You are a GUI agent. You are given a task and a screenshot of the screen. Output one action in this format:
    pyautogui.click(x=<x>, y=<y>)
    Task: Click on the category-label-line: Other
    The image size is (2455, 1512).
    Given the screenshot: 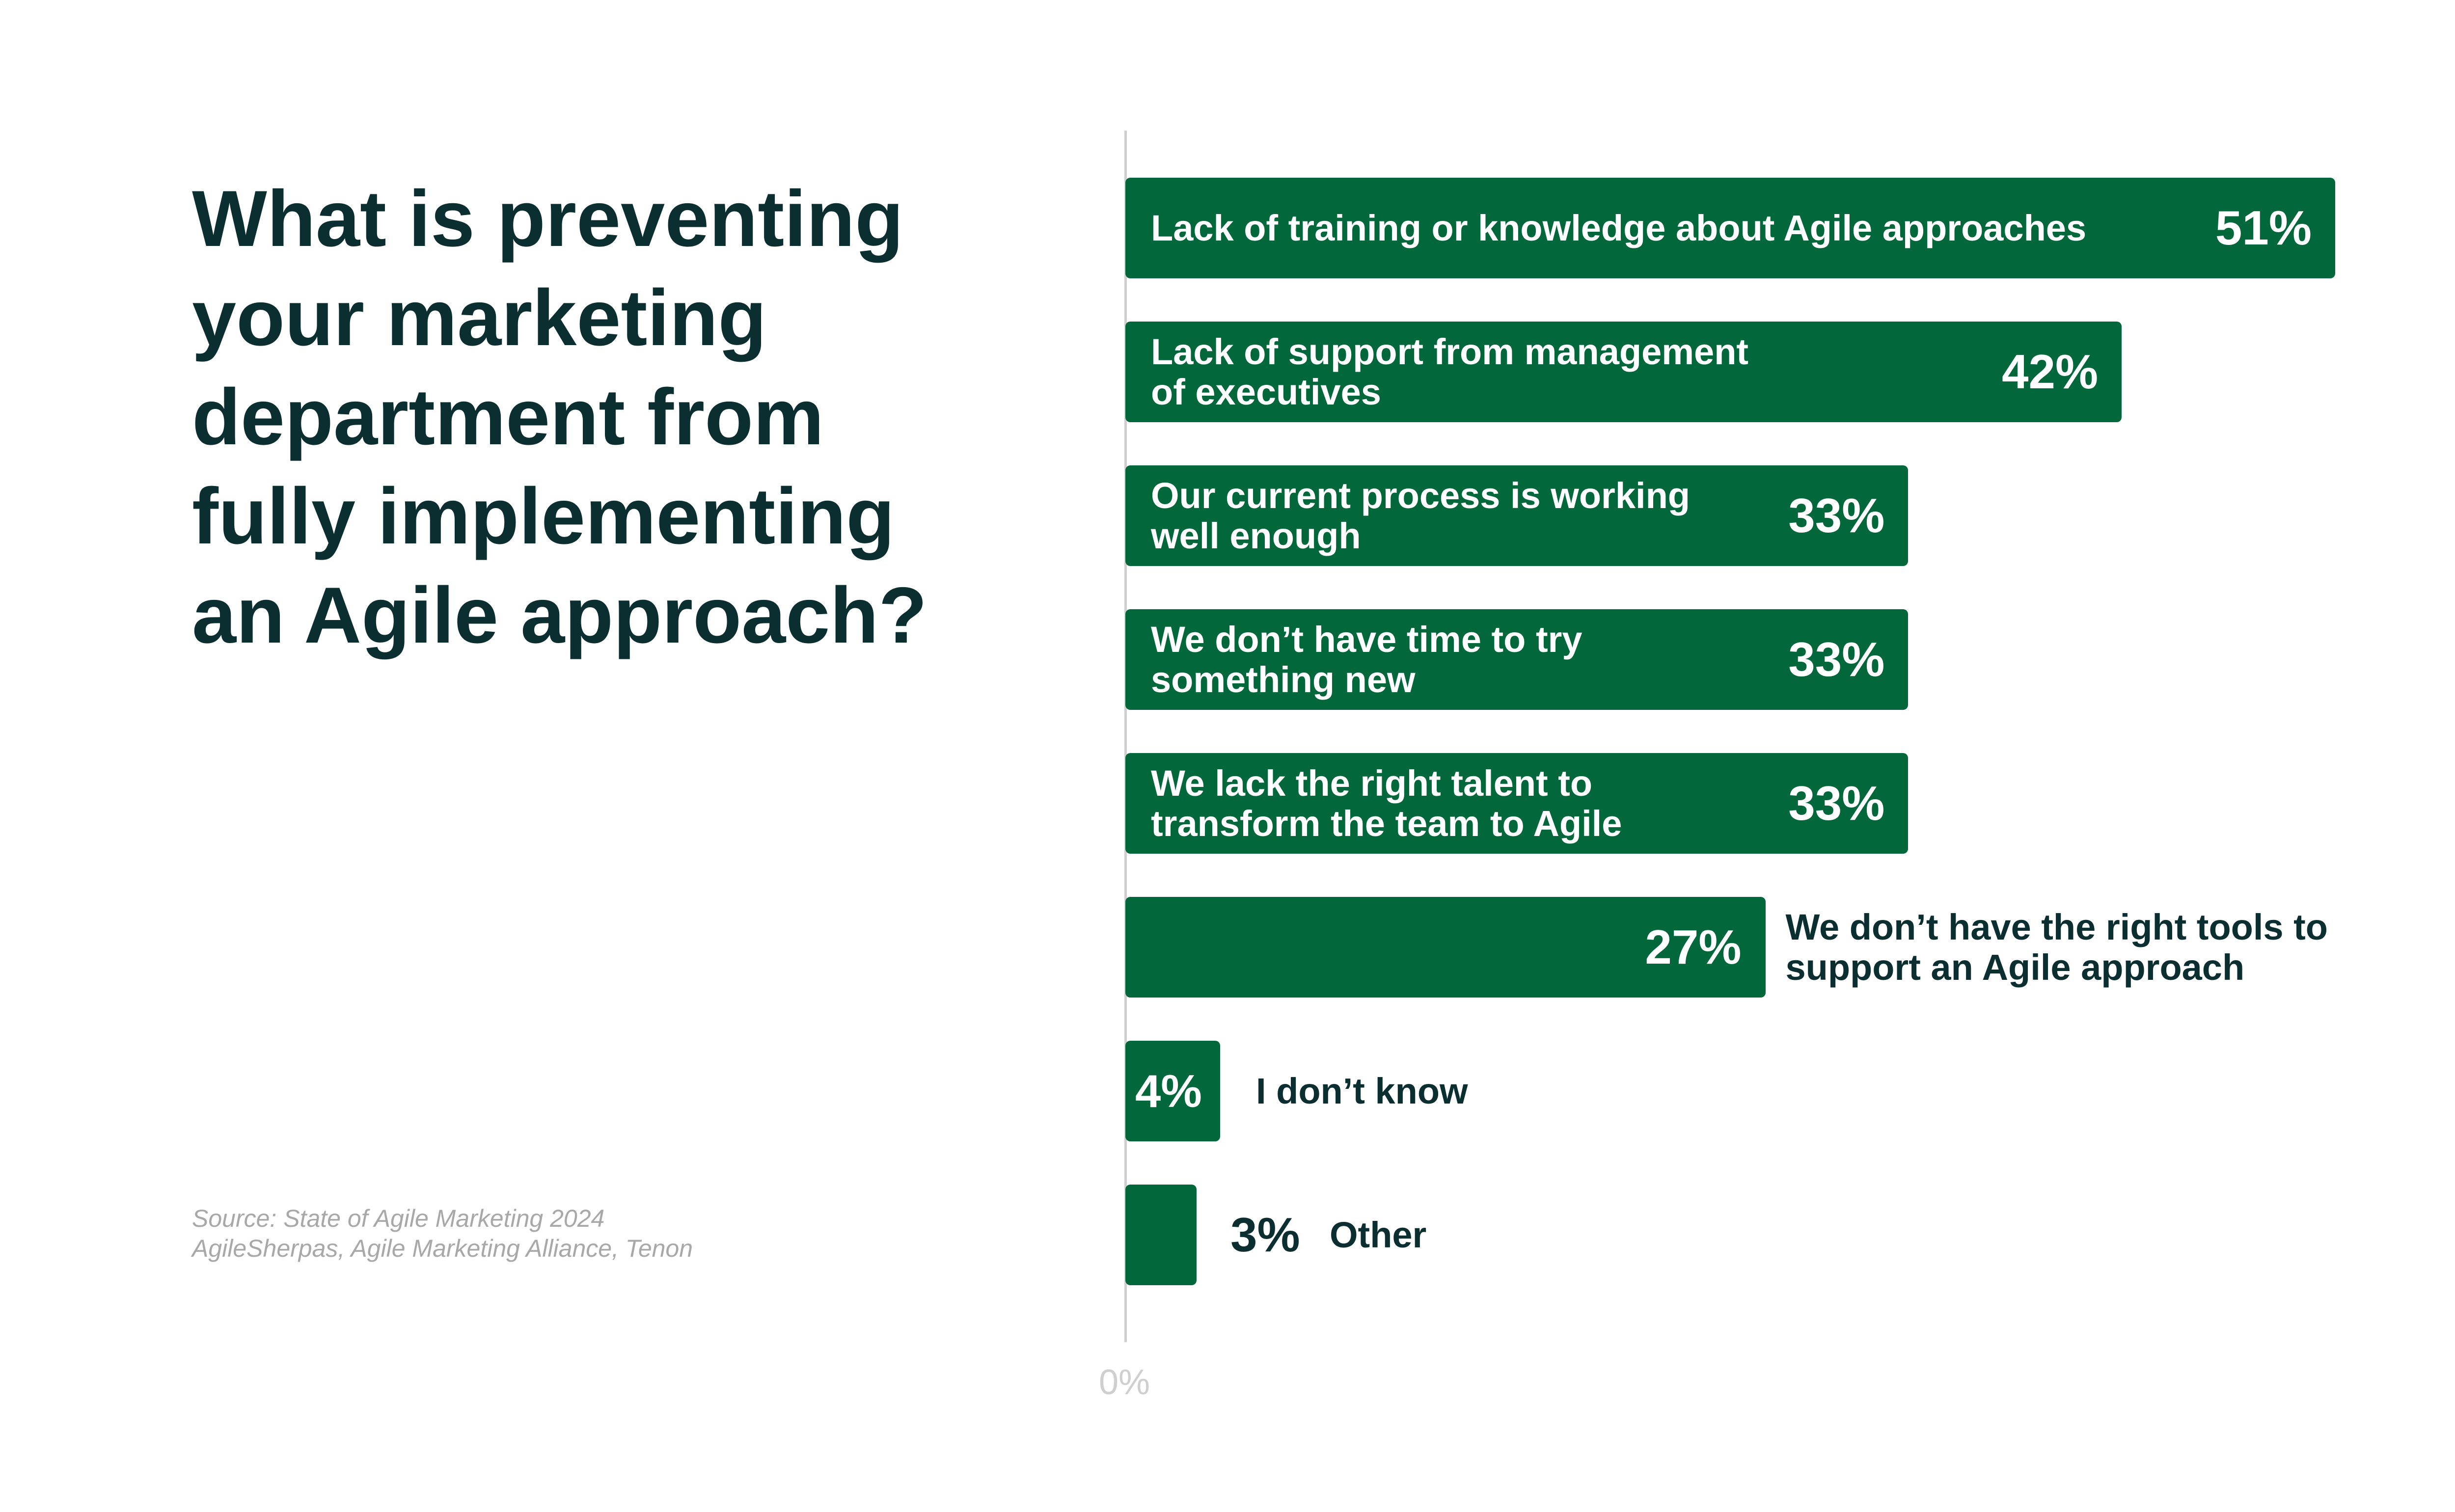 What is the action you would take?
    pyautogui.click(x=1378, y=1235)
    